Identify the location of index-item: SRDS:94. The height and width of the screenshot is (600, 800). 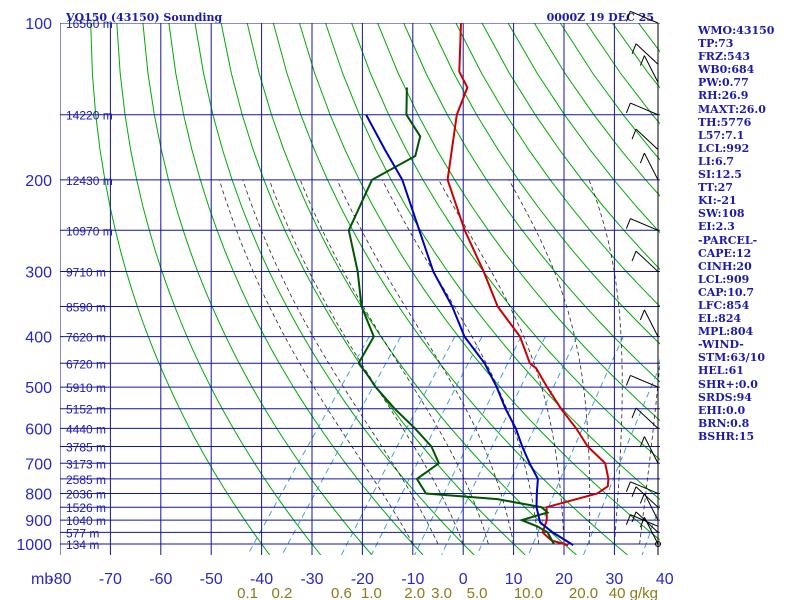
(725, 397).